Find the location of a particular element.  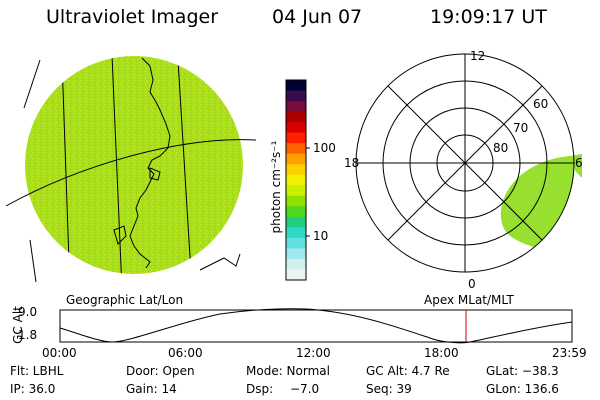

colorbar-tick-label-10: 10 is located at coordinates (321, 236).